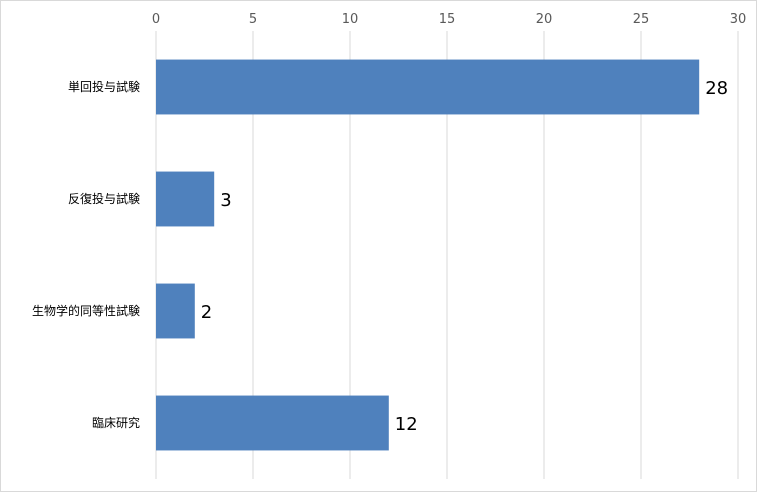 The width and height of the screenshot is (757, 492). Describe the element at coordinates (156, 19) in the screenshot. I see `x-tick-label: 0` at that location.